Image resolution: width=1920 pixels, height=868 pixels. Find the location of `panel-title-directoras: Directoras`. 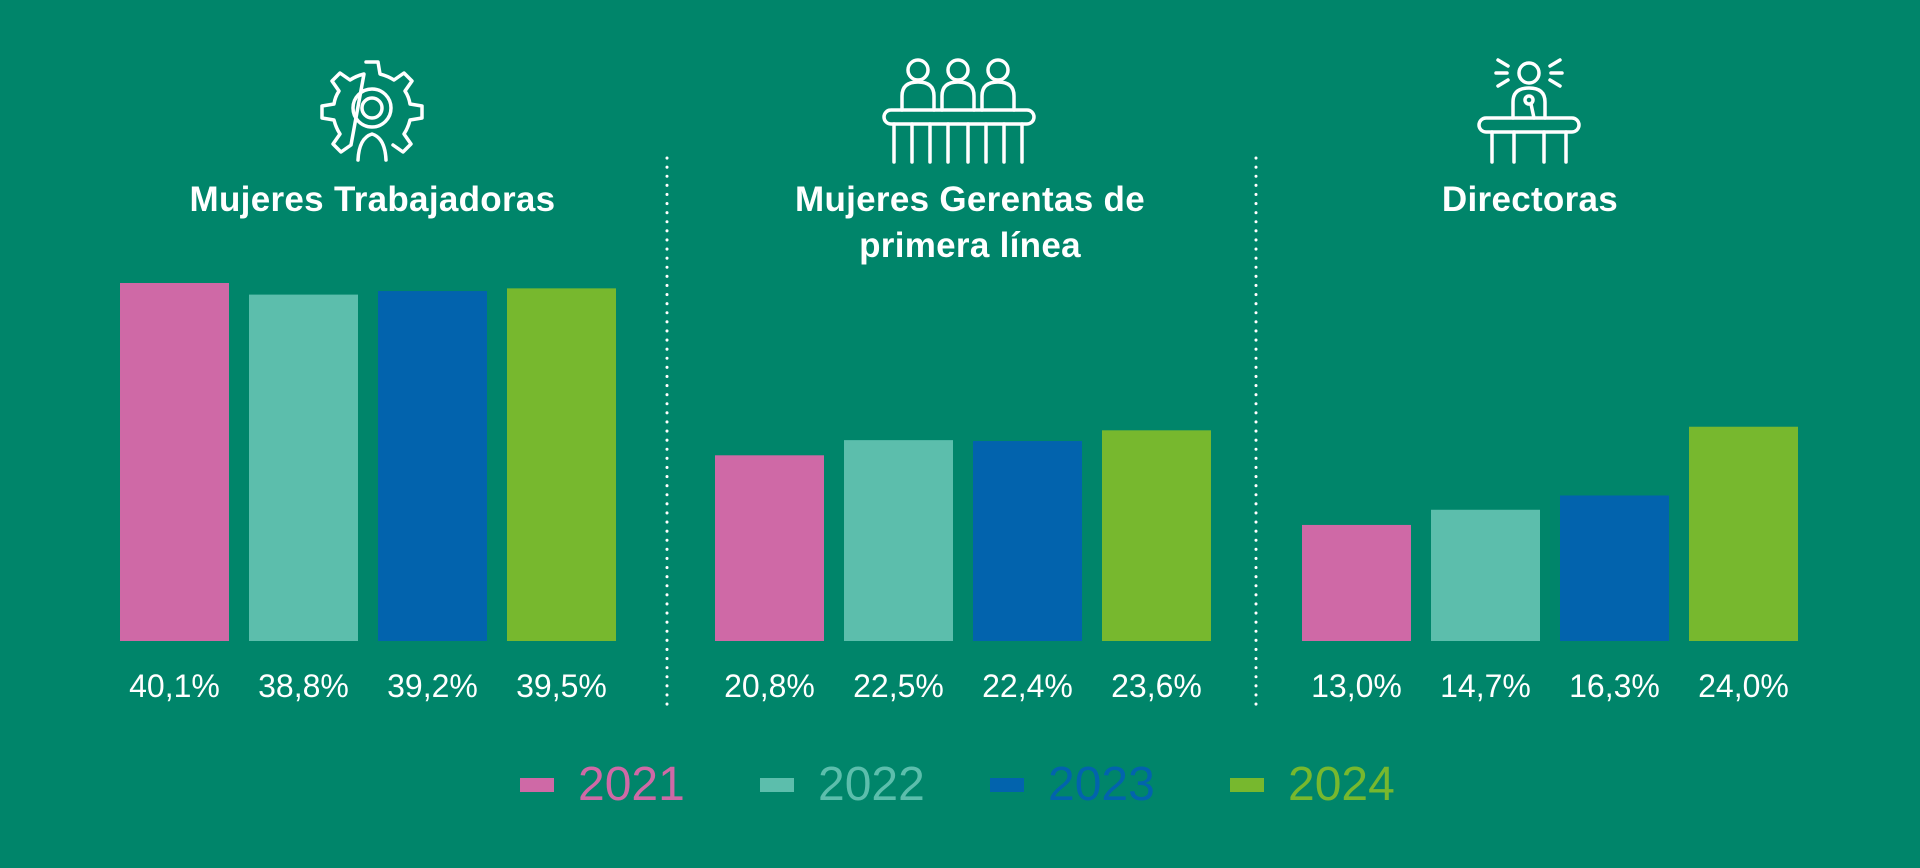

panel-title-directoras: Directoras is located at coordinates (1530, 199).